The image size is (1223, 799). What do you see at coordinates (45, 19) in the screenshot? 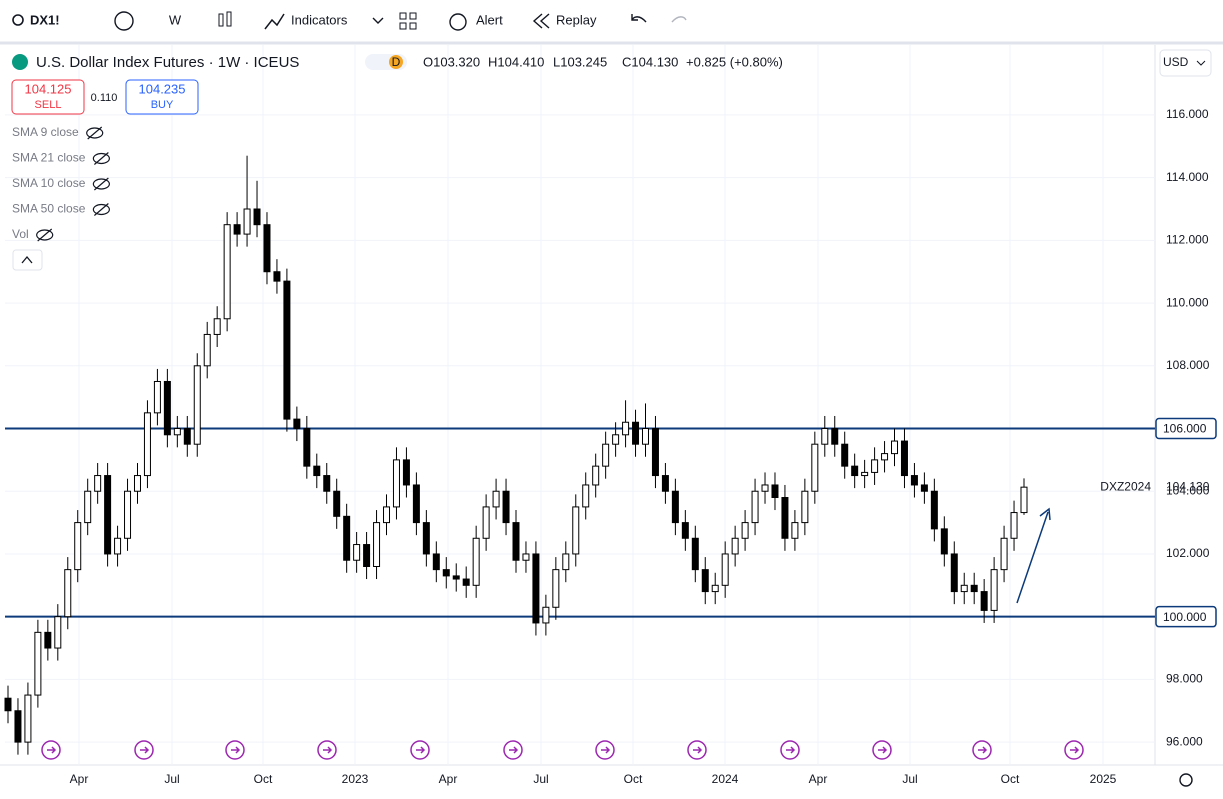
I see `symbol: DX1!` at bounding box center [45, 19].